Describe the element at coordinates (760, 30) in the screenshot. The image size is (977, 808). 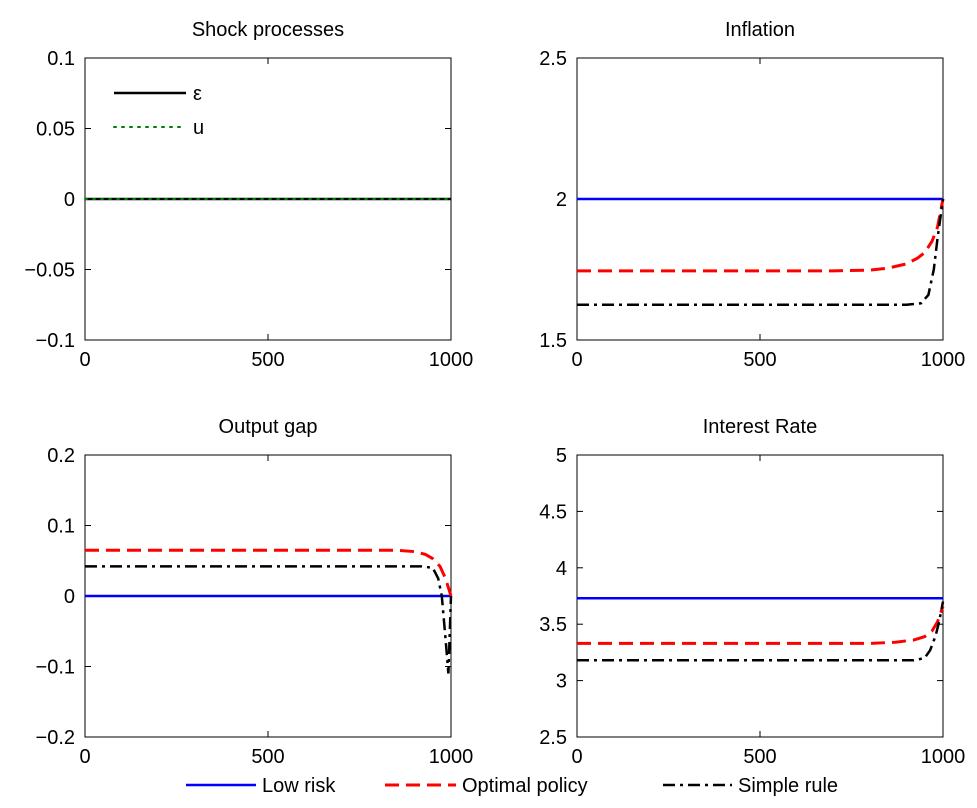
I see `panel-title: Inflation` at that location.